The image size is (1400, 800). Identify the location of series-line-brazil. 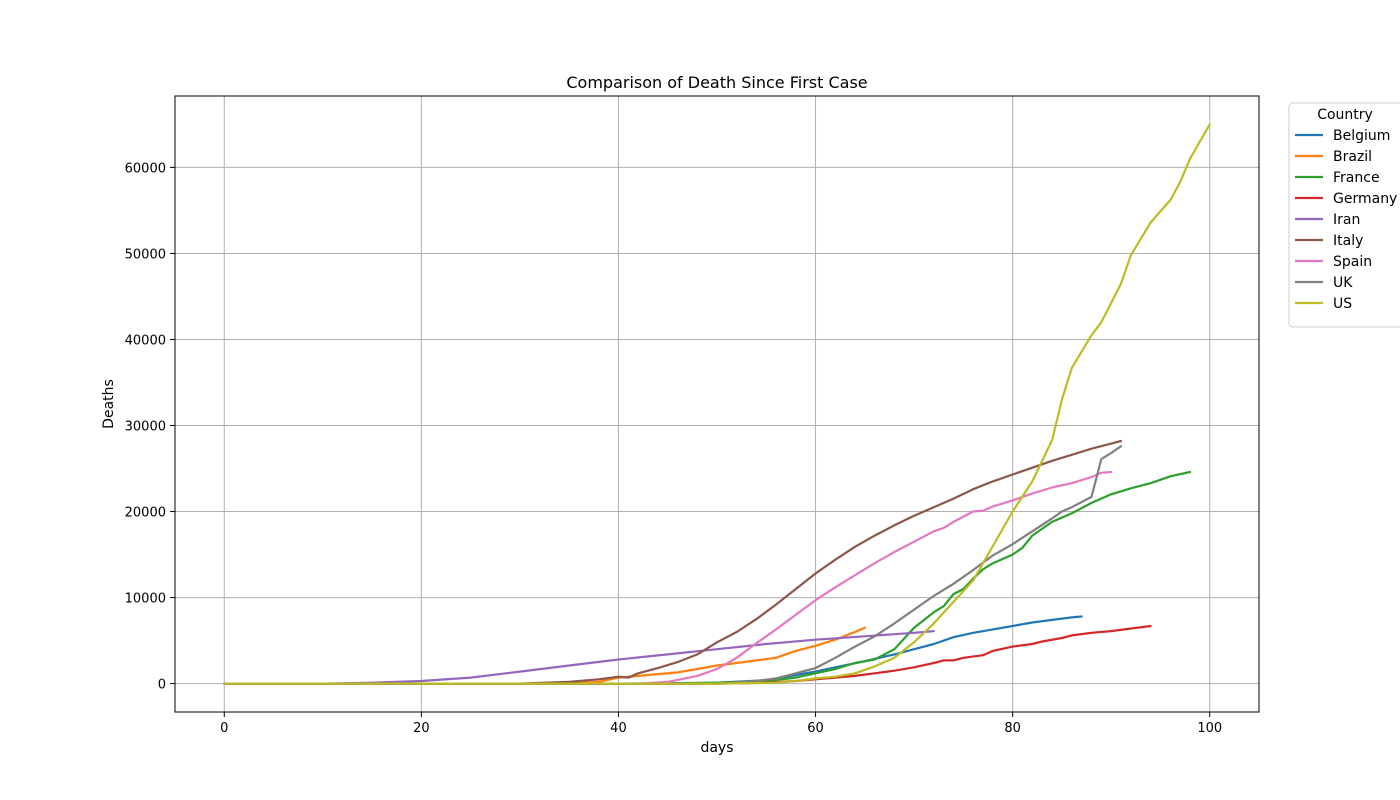
(544, 655).